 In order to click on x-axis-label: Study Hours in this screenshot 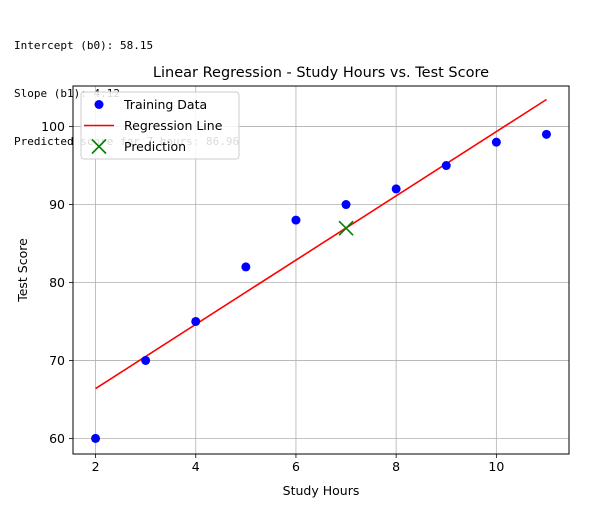, I will do `click(321, 490)`.